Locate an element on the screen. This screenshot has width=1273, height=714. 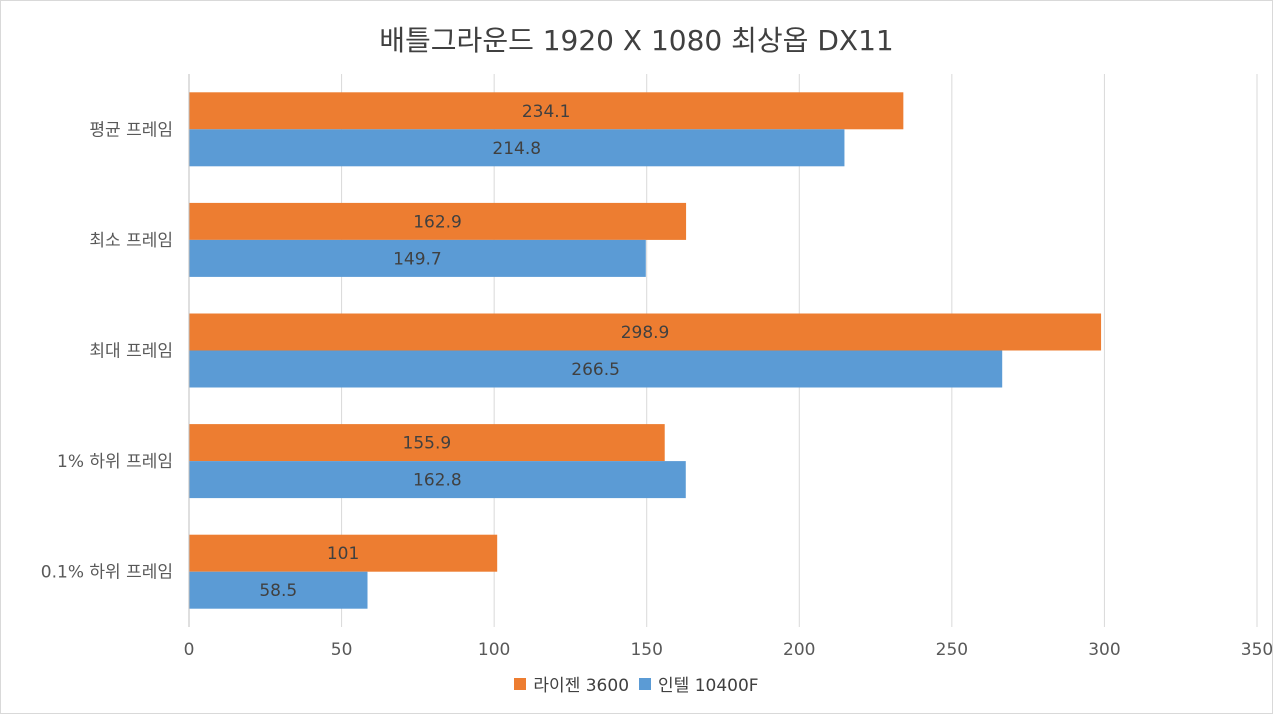
data-label: 162.8 is located at coordinates (437, 481).